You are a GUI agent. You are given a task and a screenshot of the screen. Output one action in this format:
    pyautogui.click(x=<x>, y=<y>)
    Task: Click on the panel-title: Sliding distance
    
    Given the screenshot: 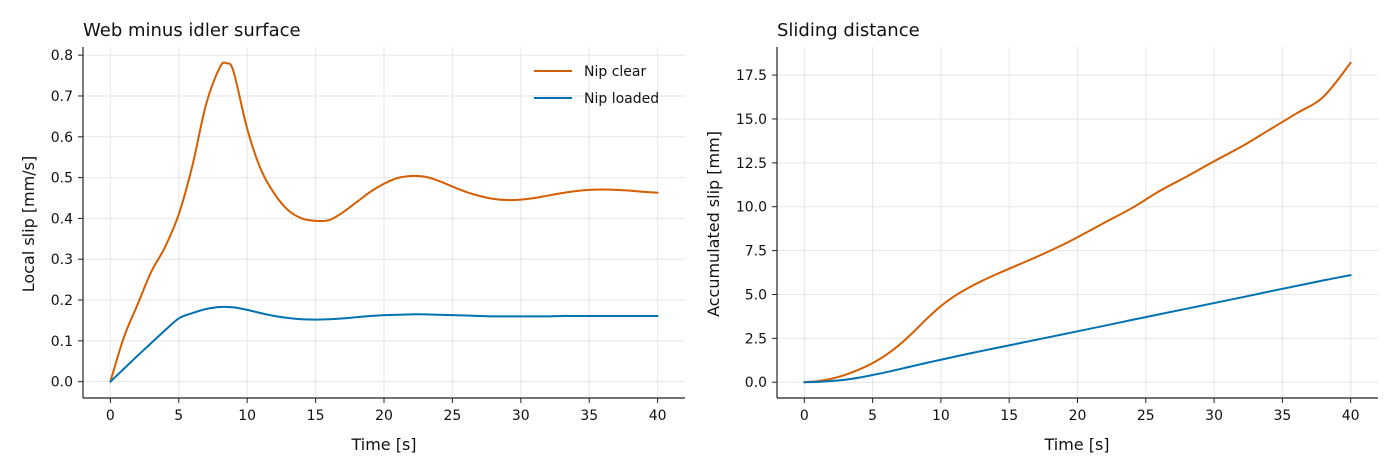 What is the action you would take?
    pyautogui.click(x=848, y=30)
    